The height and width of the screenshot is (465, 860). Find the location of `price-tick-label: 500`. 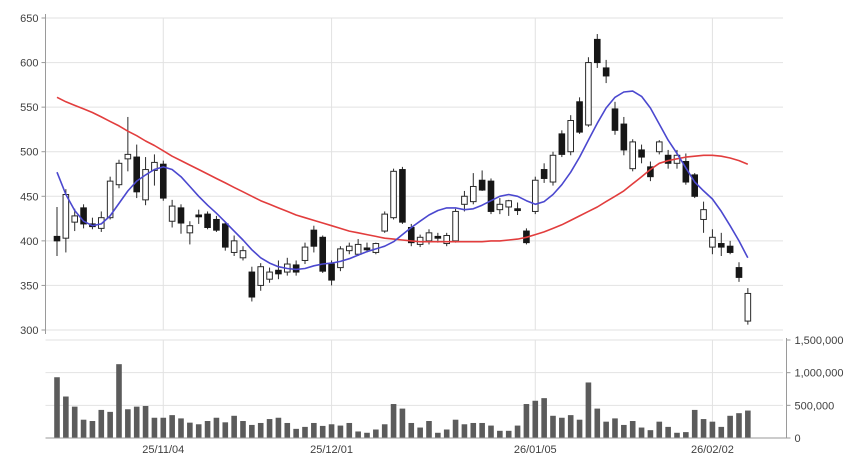

price-tick-label: 500 is located at coordinates (29, 153).